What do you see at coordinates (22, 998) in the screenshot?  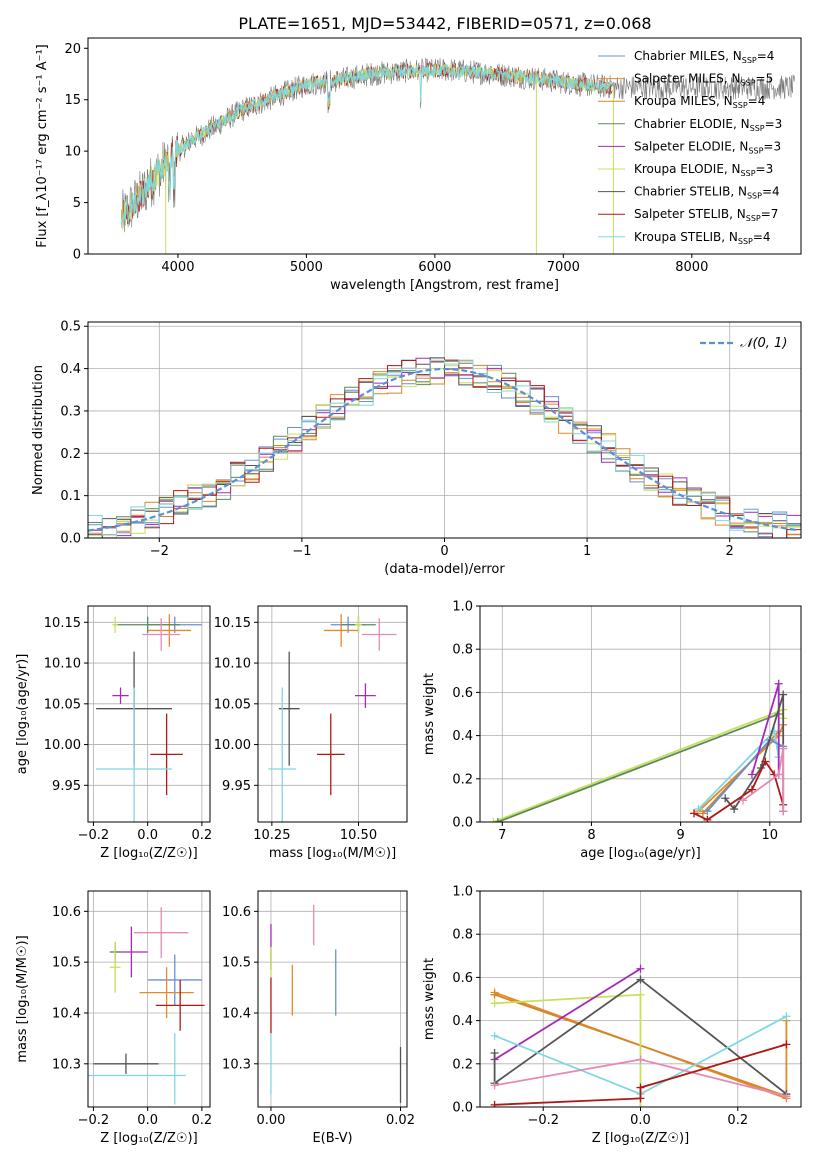 I see `y-axis-label: mass [log₁₀(M/M☉)]` at bounding box center [22, 998].